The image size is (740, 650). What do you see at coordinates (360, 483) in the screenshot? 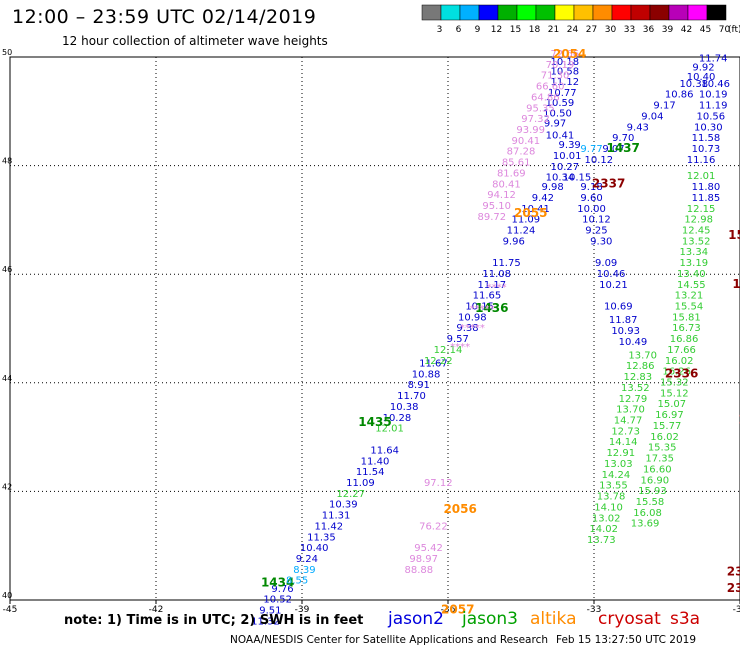
I see `data-label-jason2: 11.09` at bounding box center [360, 483].